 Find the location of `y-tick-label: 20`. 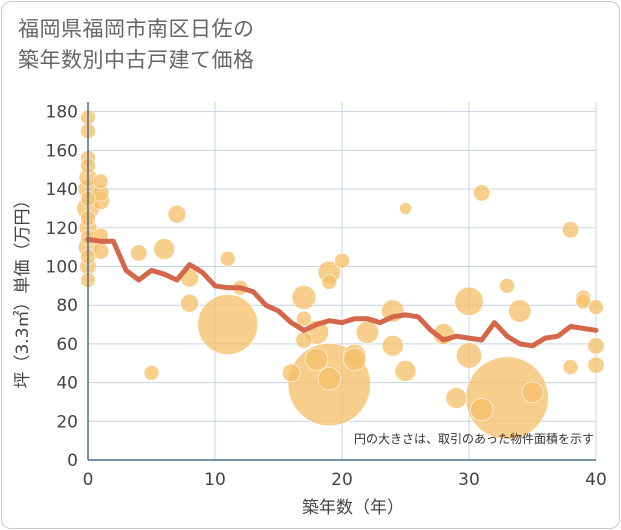

y-tick-label: 20 is located at coordinates (67, 422).